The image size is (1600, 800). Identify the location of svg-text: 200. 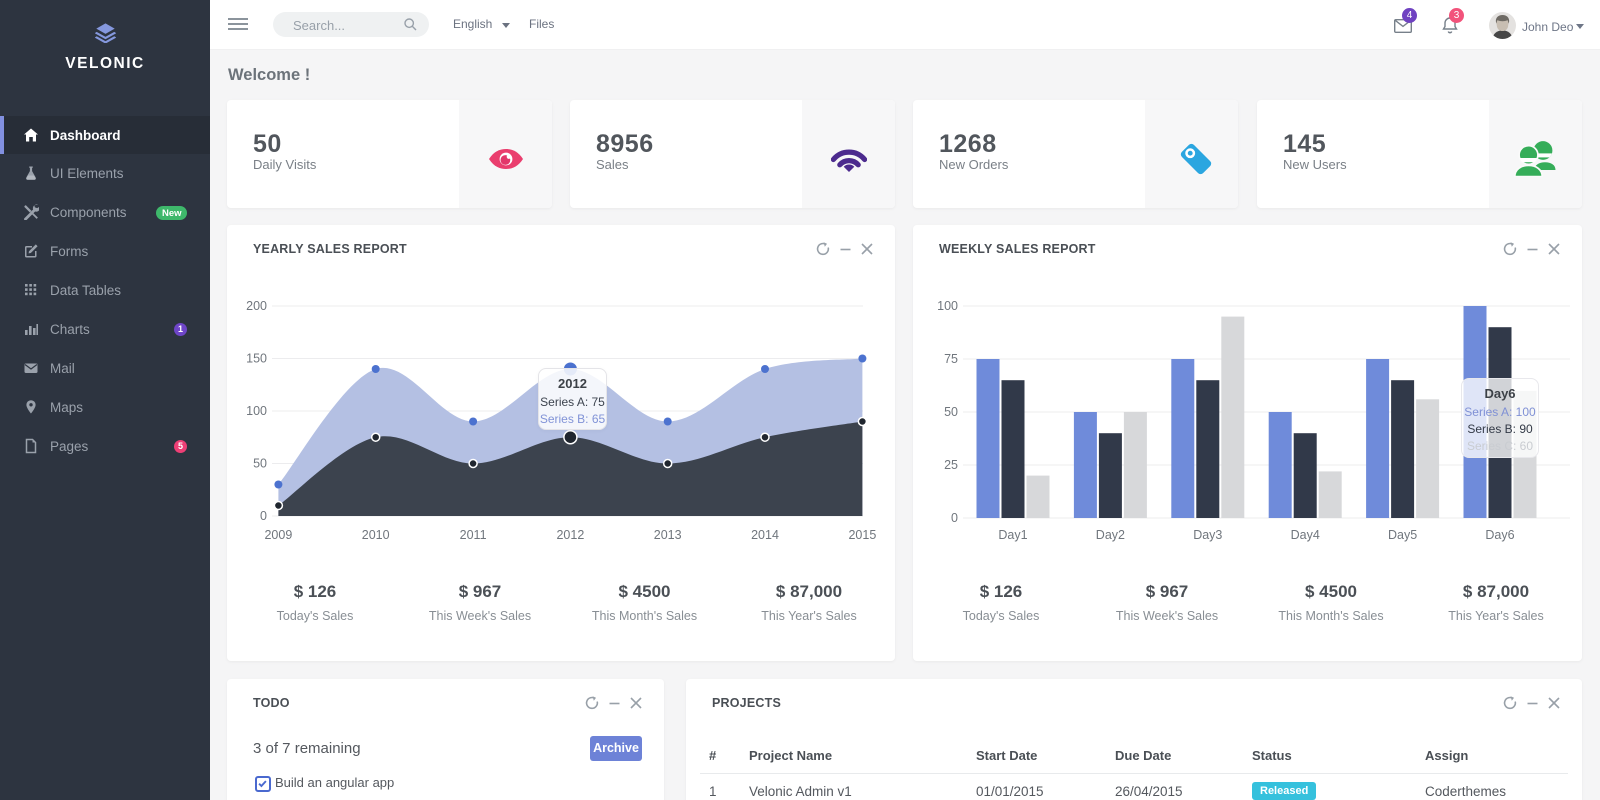
(256, 306).